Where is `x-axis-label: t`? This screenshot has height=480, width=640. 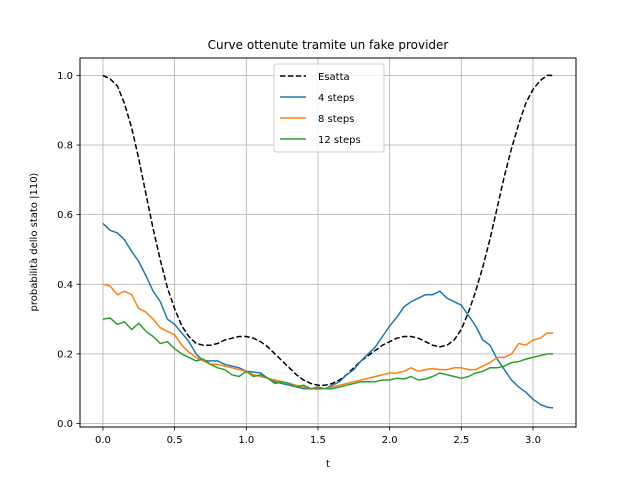
x-axis-label: t is located at coordinates (328, 464).